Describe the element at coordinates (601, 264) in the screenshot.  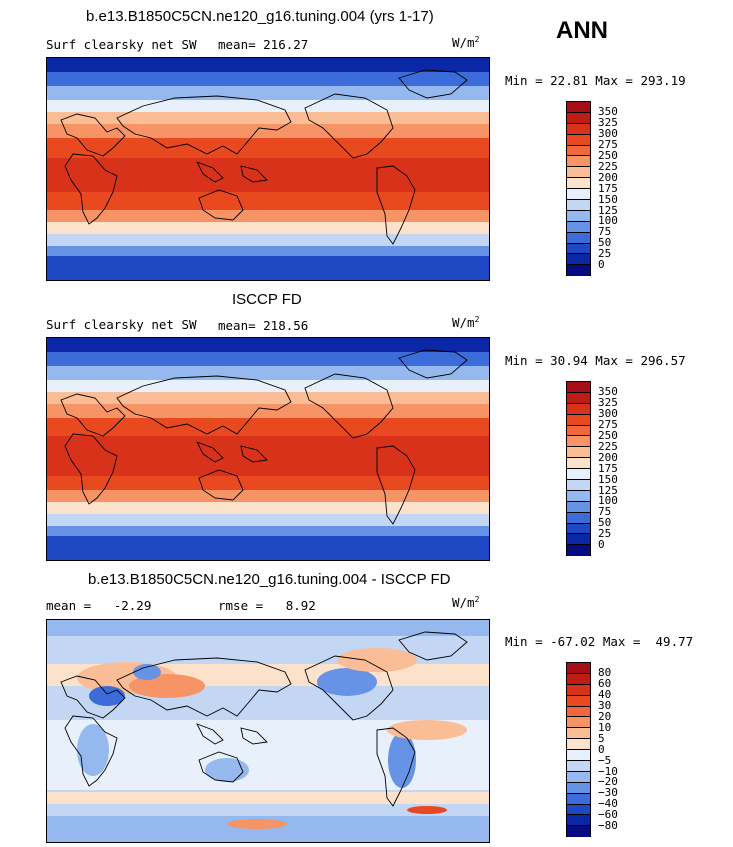
I see `panel-1-colorbar-tick: 0` at that location.